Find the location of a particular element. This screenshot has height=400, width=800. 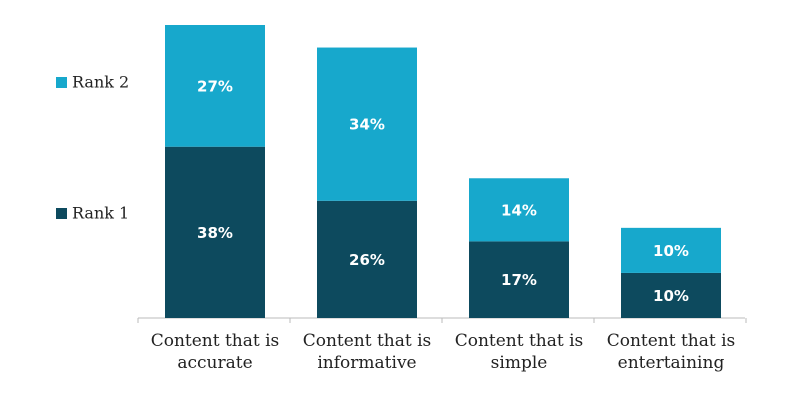

value-label: 27% is located at coordinates (215, 86).